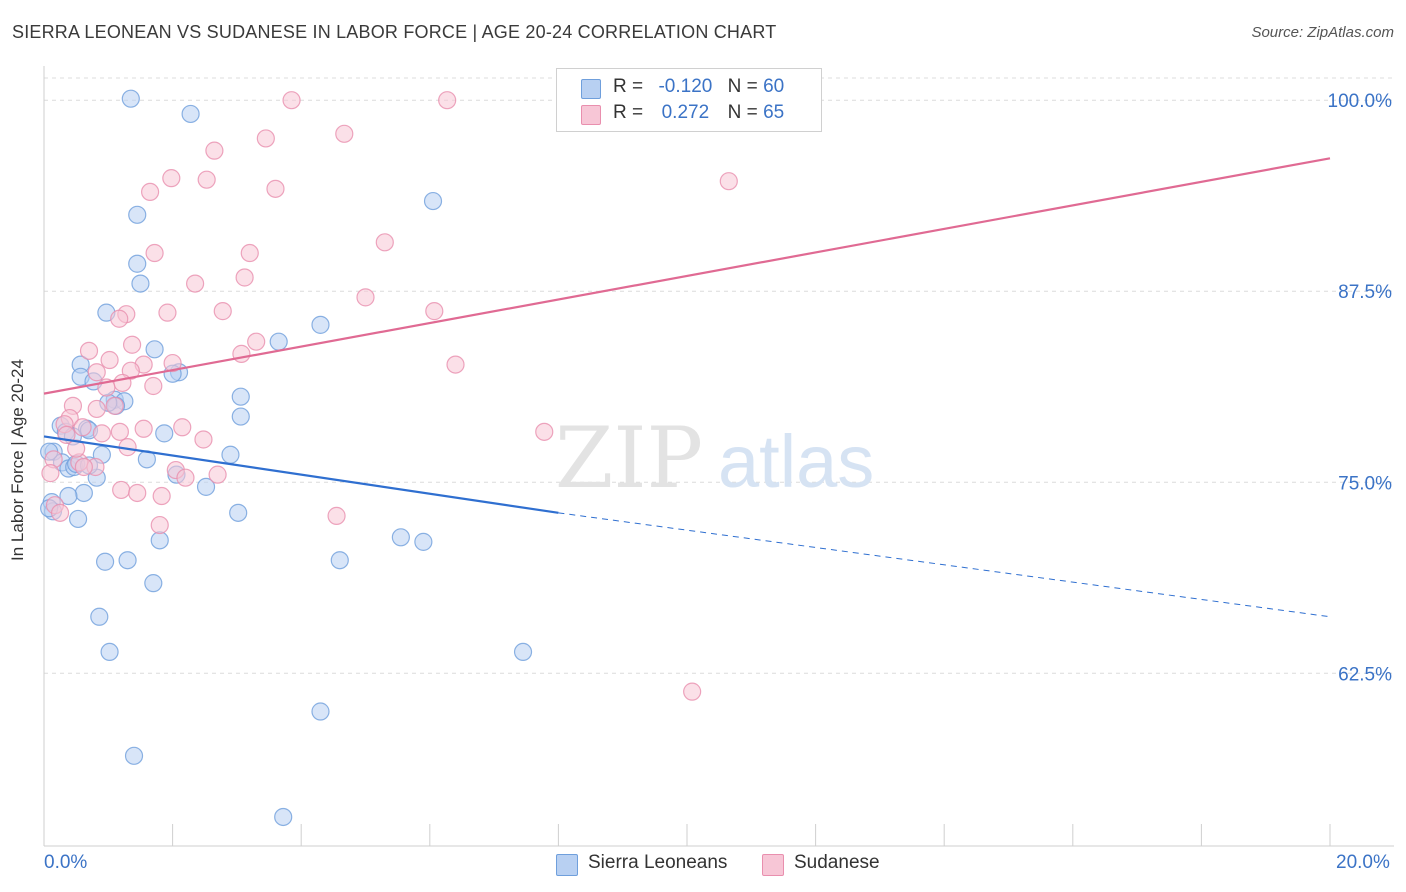  What do you see at coordinates (1365, 483) in the screenshot?
I see `y-tick-label: 75.0%` at bounding box center [1365, 483].